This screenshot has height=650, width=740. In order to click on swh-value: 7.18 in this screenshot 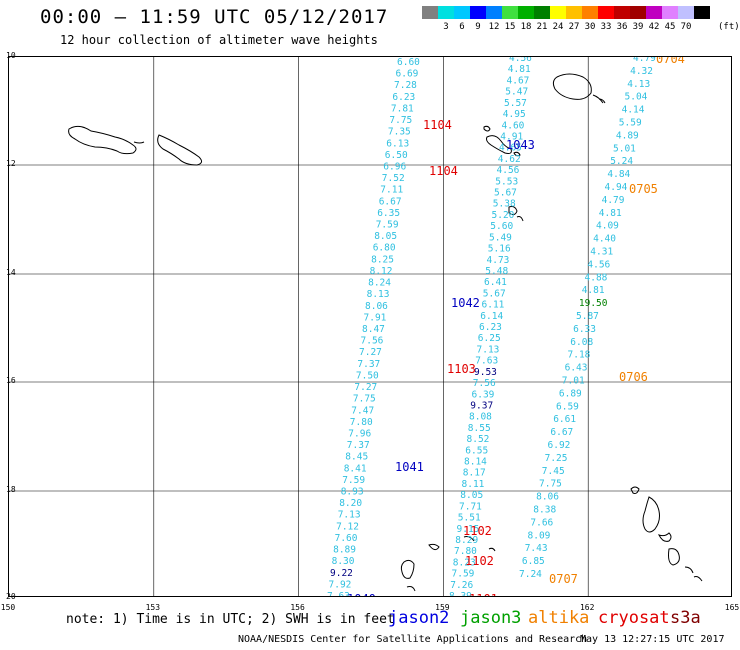, I will do `click(579, 355)`.